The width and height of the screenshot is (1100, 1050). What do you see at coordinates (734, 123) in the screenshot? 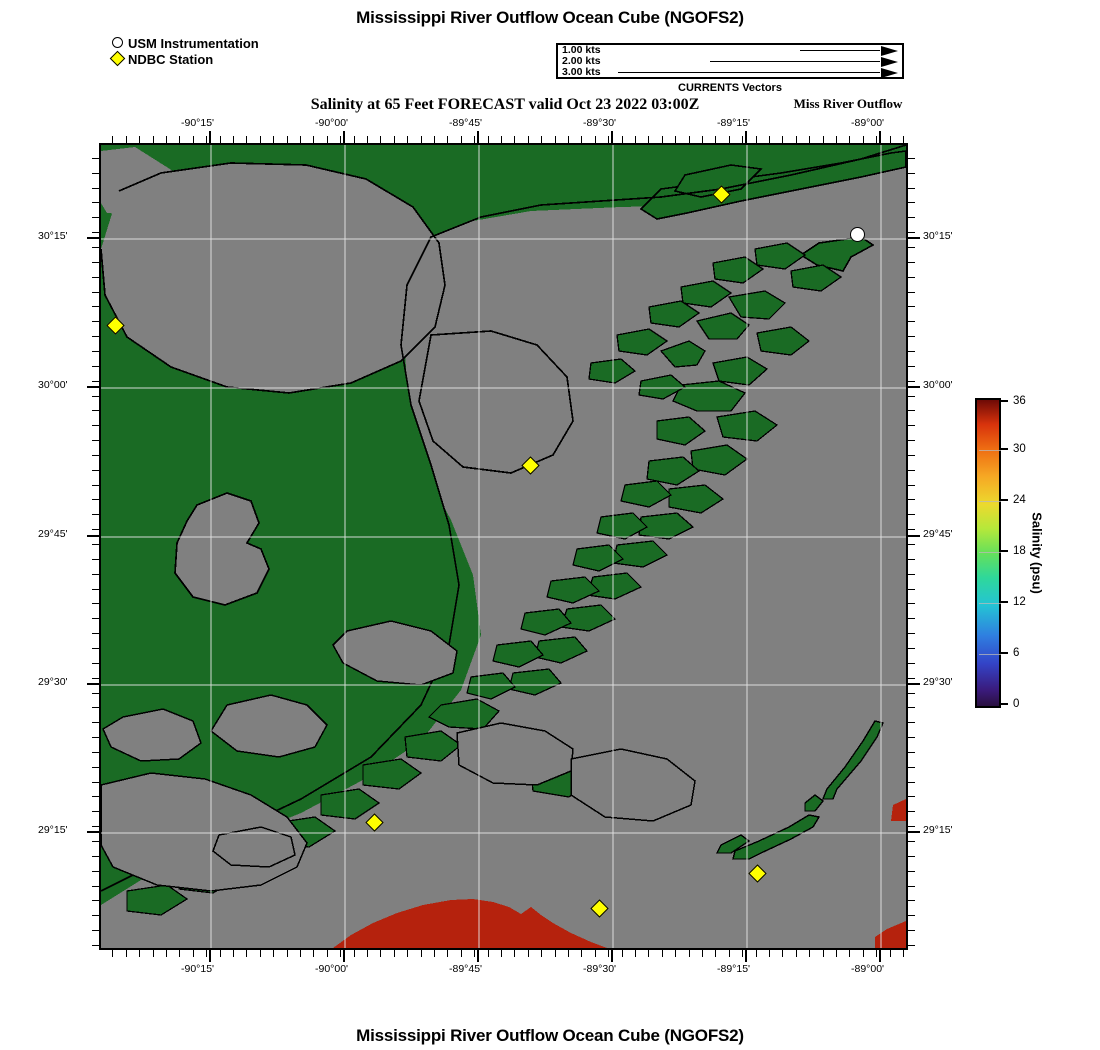
I see `x-axis-label: -89°15'` at bounding box center [734, 123].